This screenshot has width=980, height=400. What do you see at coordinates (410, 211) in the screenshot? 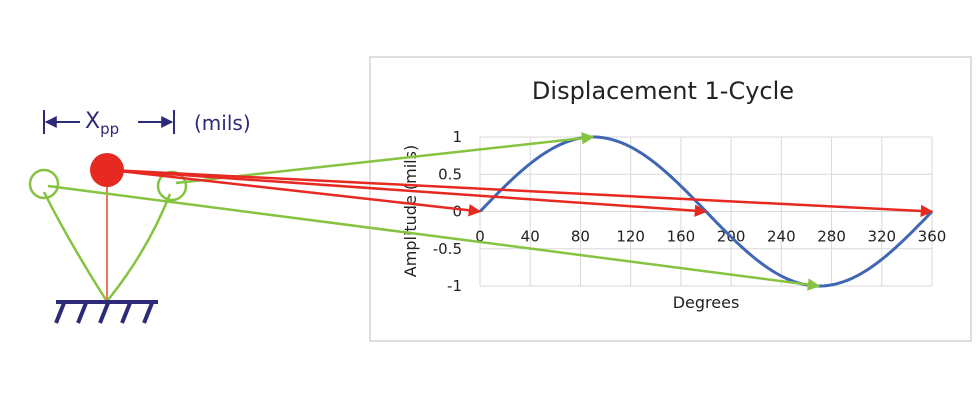
I see `y-axis-label: Amplitude (mils)` at bounding box center [410, 211].